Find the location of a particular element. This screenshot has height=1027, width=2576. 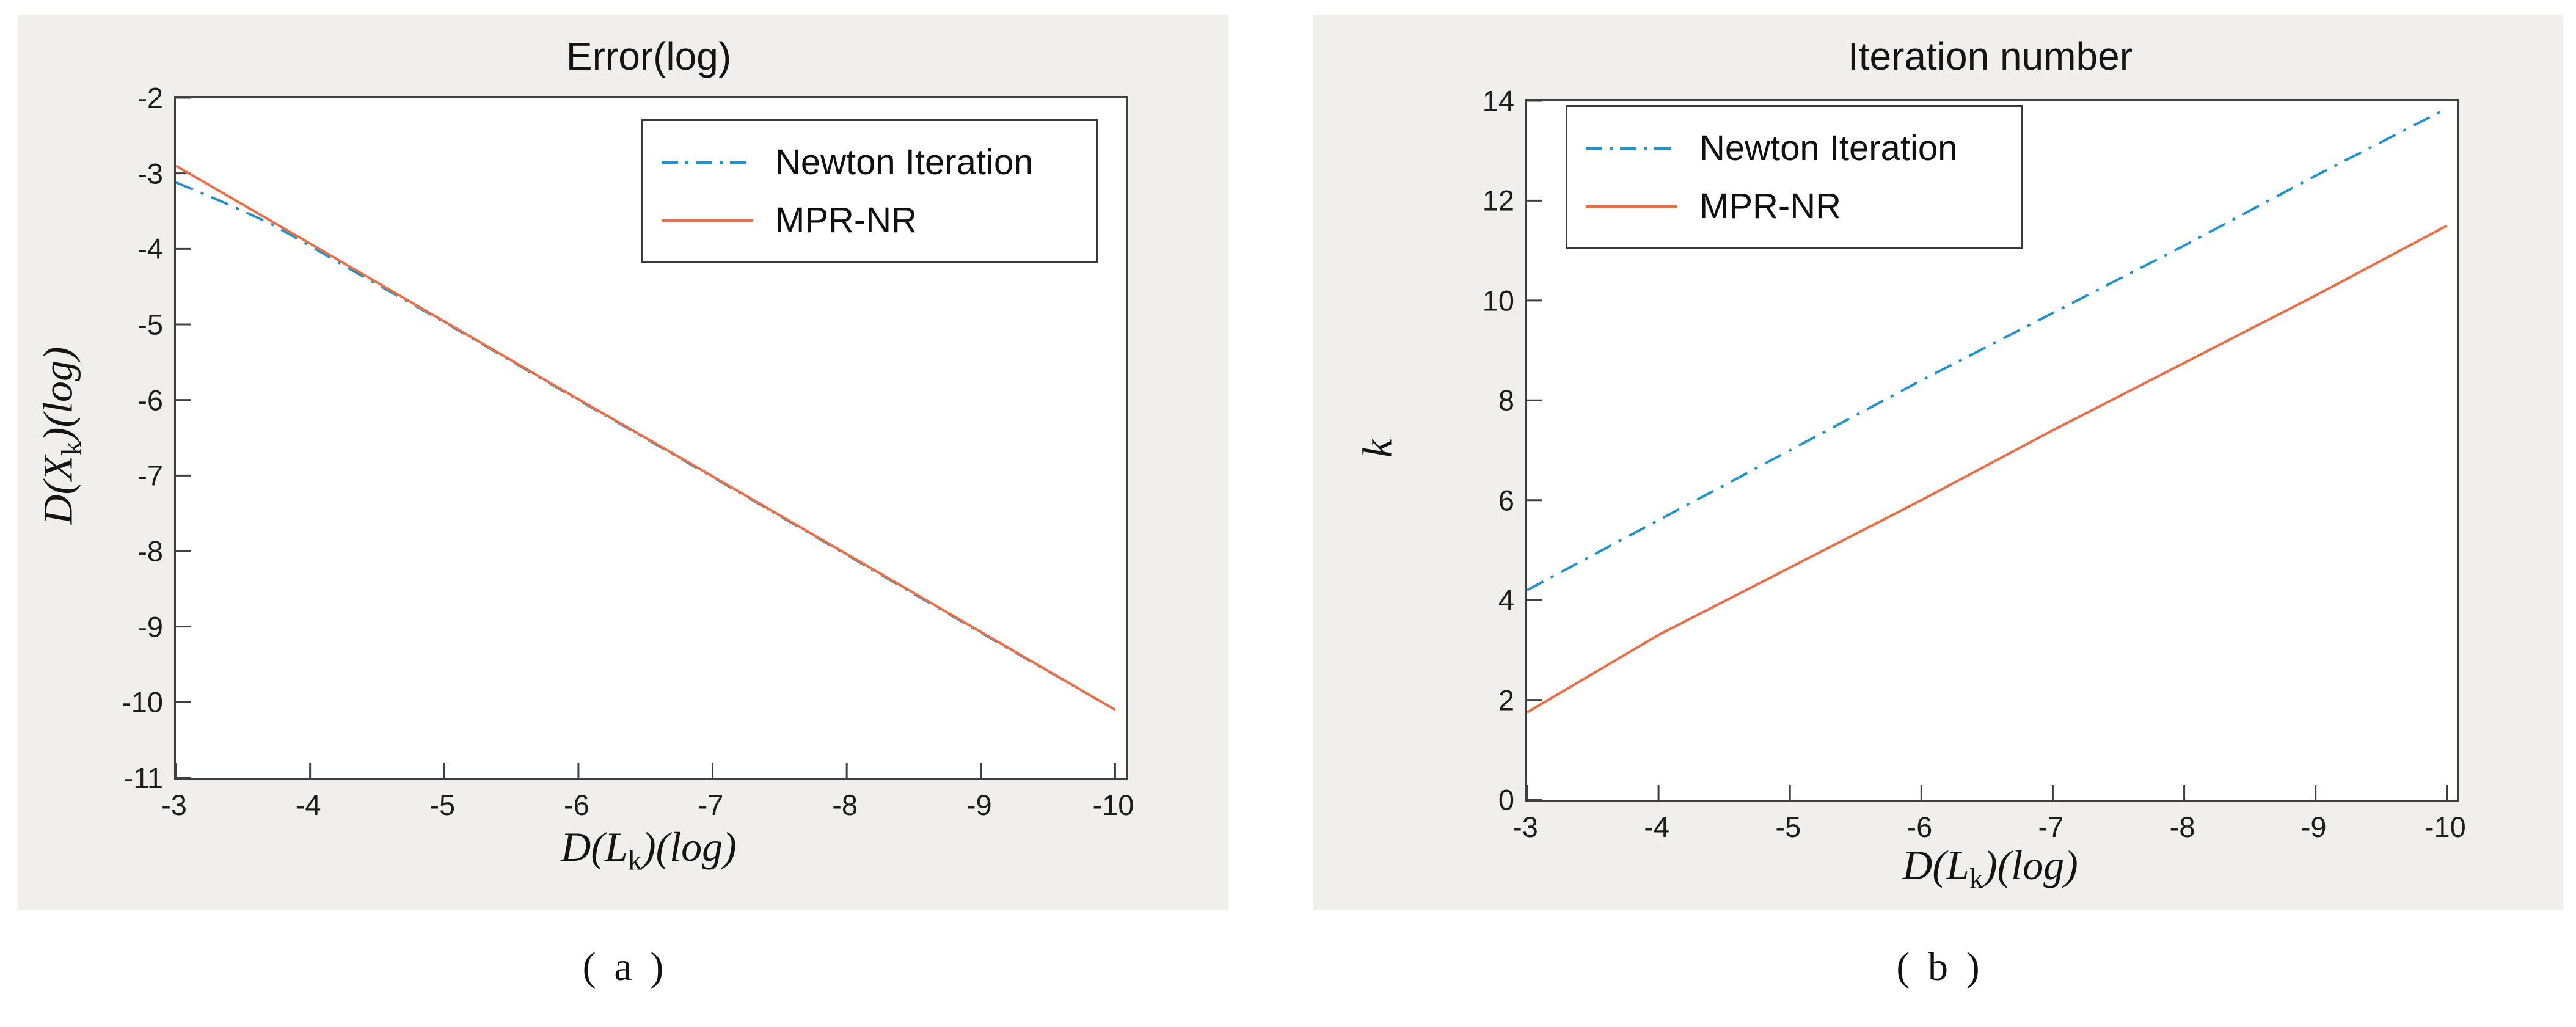

y-tick-label: -5 is located at coordinates (150, 324).